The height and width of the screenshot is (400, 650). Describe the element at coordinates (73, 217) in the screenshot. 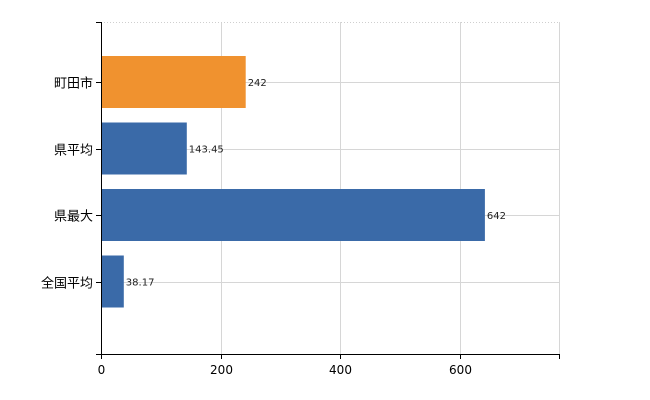

I see `category-label: 県最大` at that location.